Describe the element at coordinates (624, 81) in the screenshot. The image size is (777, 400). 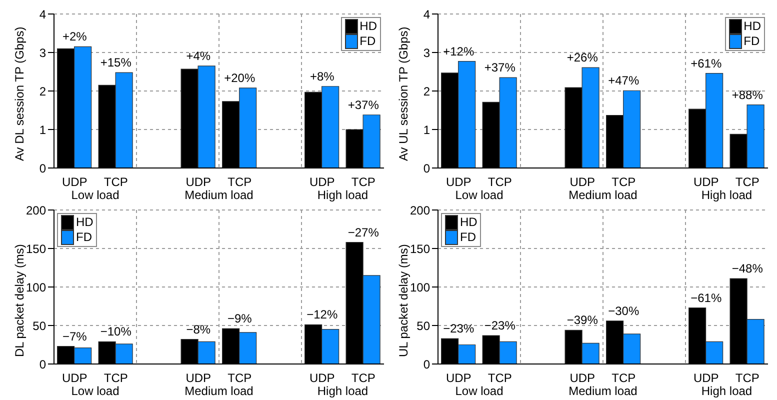
I see `annotation: +47%` at that location.